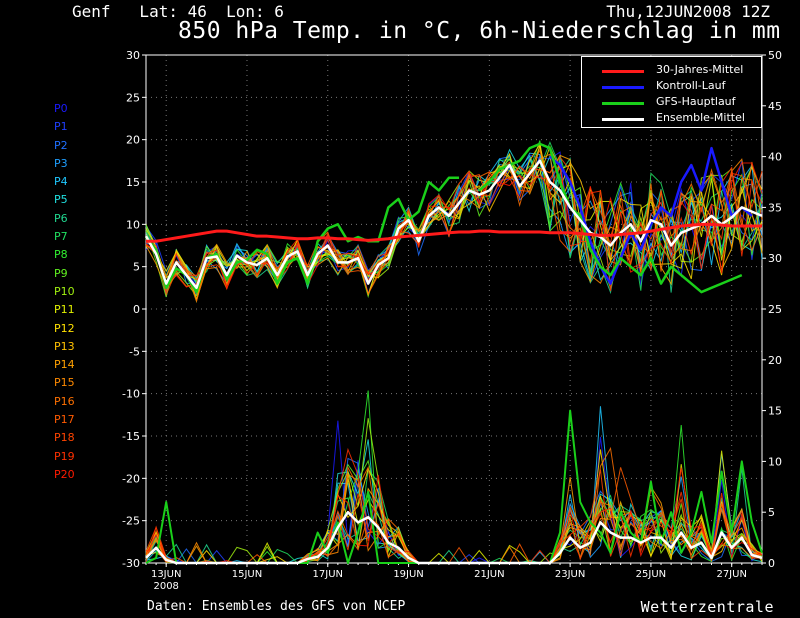 The width and height of the screenshot is (800, 618). I want to click on y-tick-label-left: 20, so click(133, 140).